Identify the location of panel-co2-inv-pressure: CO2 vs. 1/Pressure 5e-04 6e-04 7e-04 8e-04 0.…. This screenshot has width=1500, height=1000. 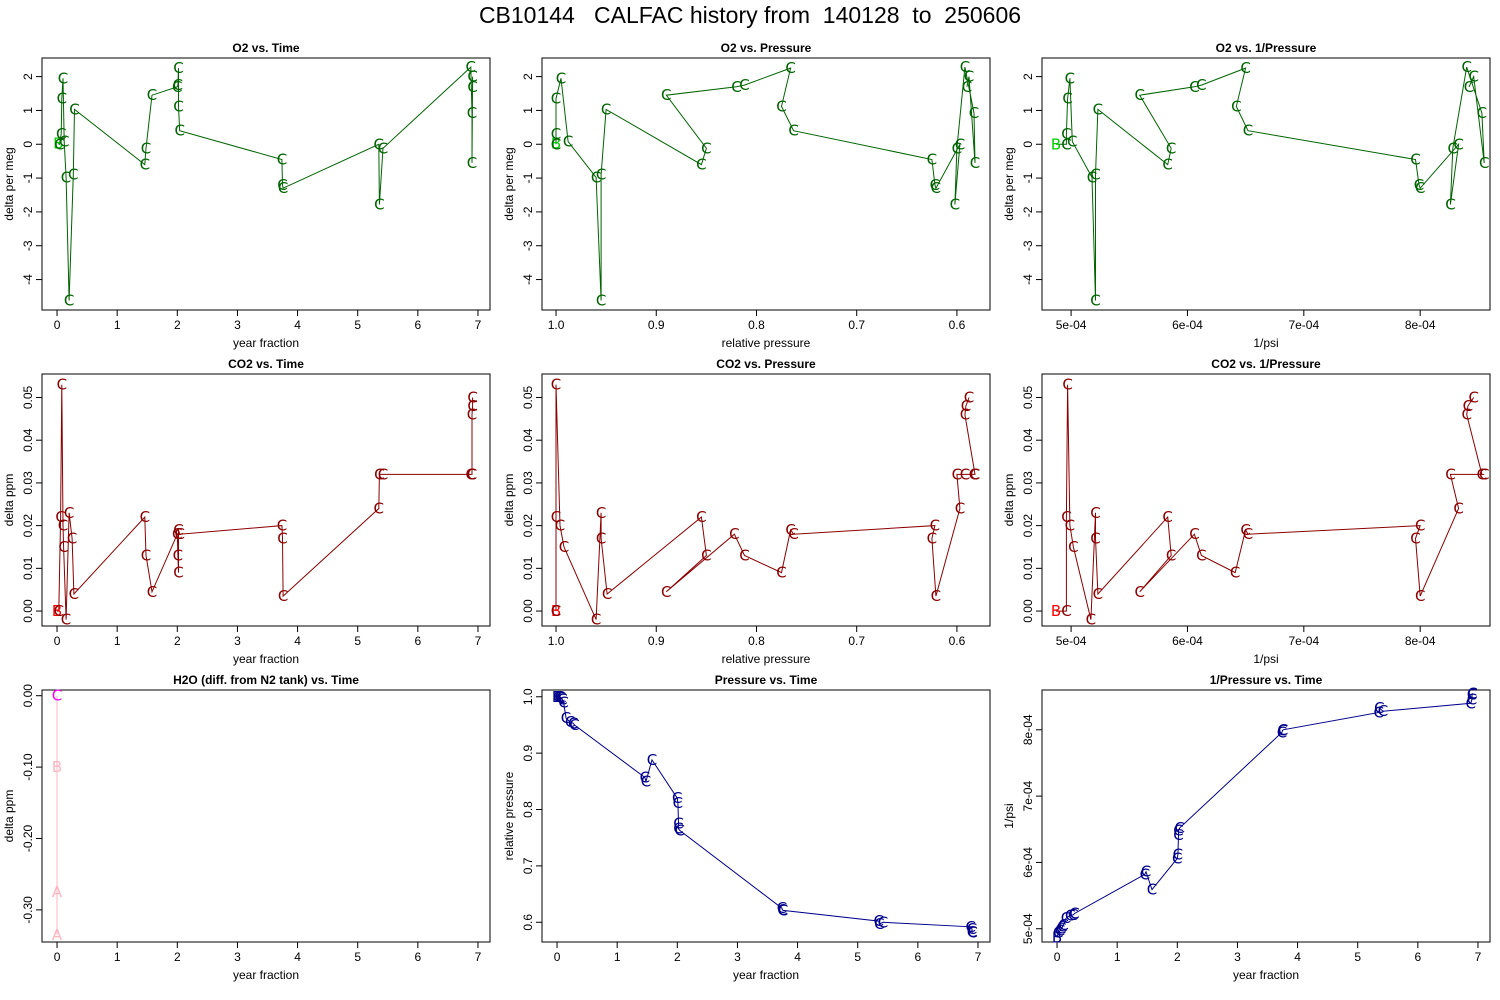
(1250, 512).